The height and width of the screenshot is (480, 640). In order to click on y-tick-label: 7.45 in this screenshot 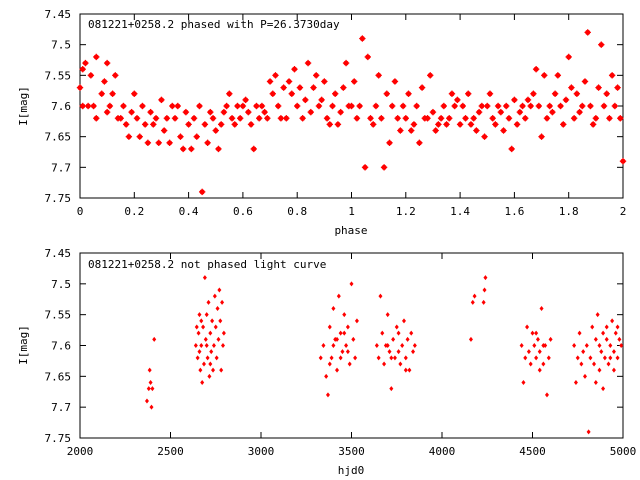, I will do `click(58, 253)`.